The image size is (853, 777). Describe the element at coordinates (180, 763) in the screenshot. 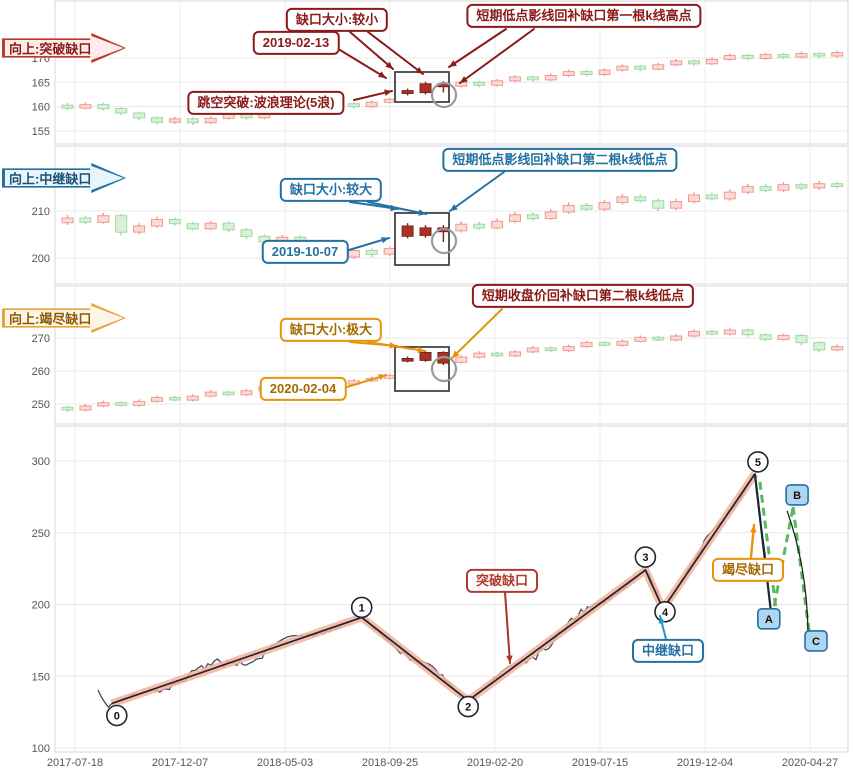

I see `svg-text: 2017-12-07` at that location.